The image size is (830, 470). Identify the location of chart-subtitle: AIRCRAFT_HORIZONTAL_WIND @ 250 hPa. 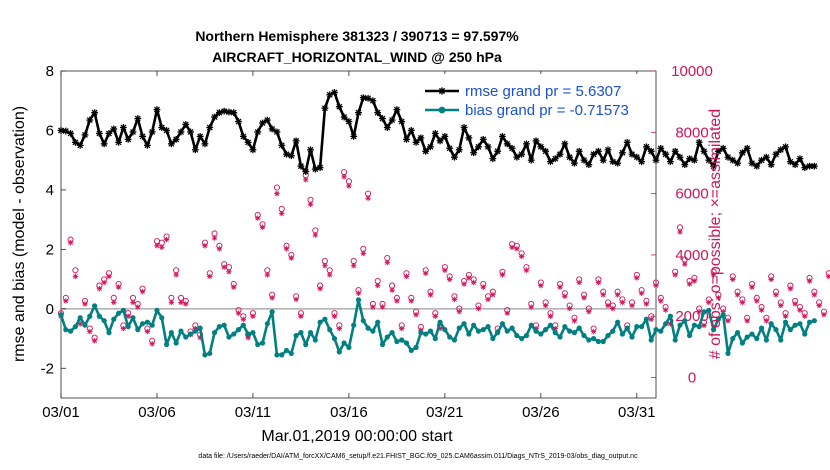
(357, 57).